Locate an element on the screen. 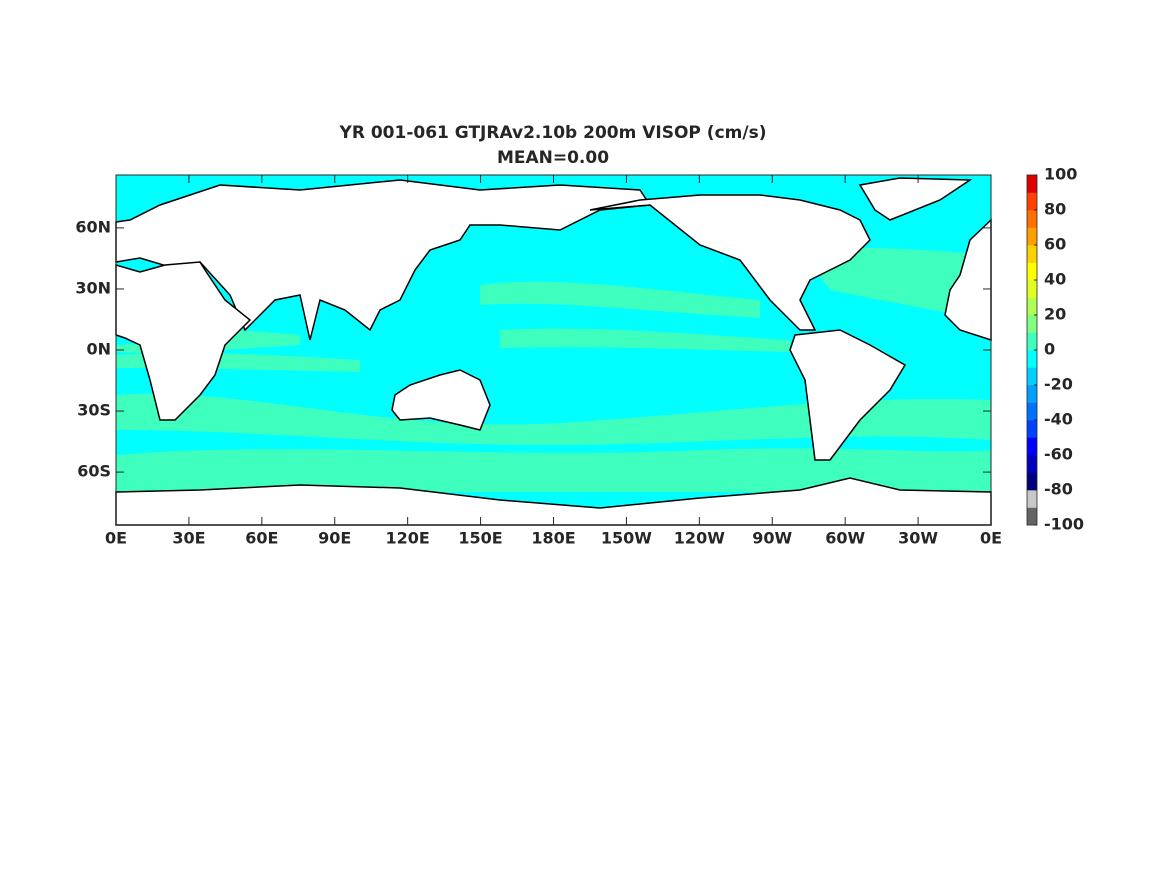 The height and width of the screenshot is (879, 1167). x-tick-label: 150E is located at coordinates (480, 538).